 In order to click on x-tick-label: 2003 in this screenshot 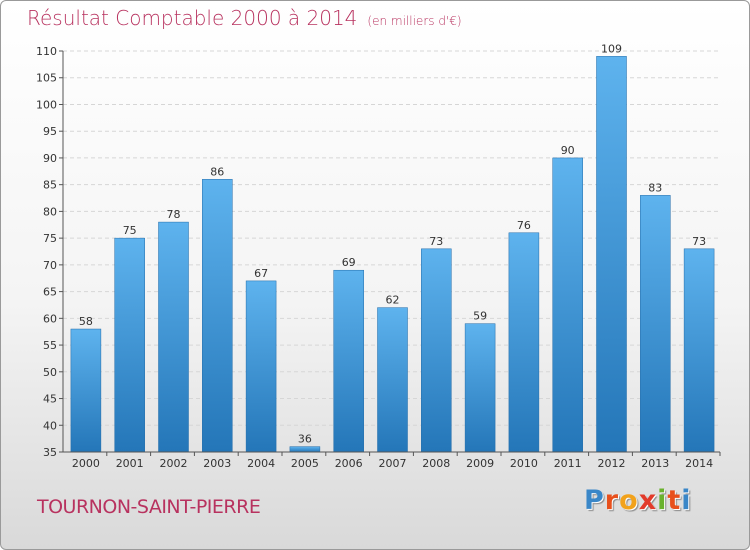, I will do `click(217, 463)`.